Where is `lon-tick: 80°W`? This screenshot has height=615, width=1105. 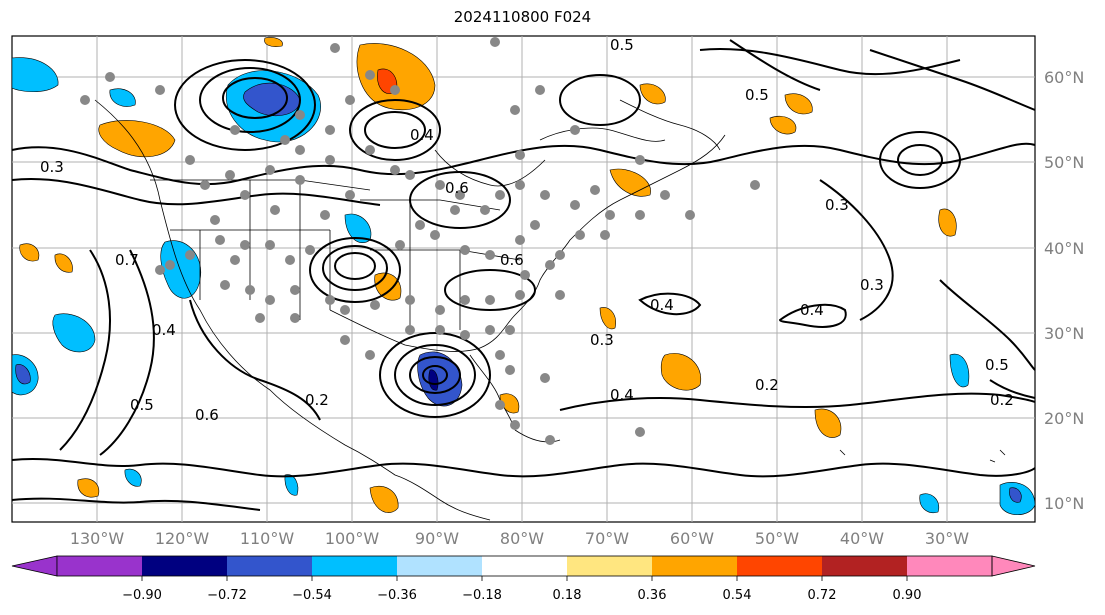 lon-tick: 80°W is located at coordinates (522, 538).